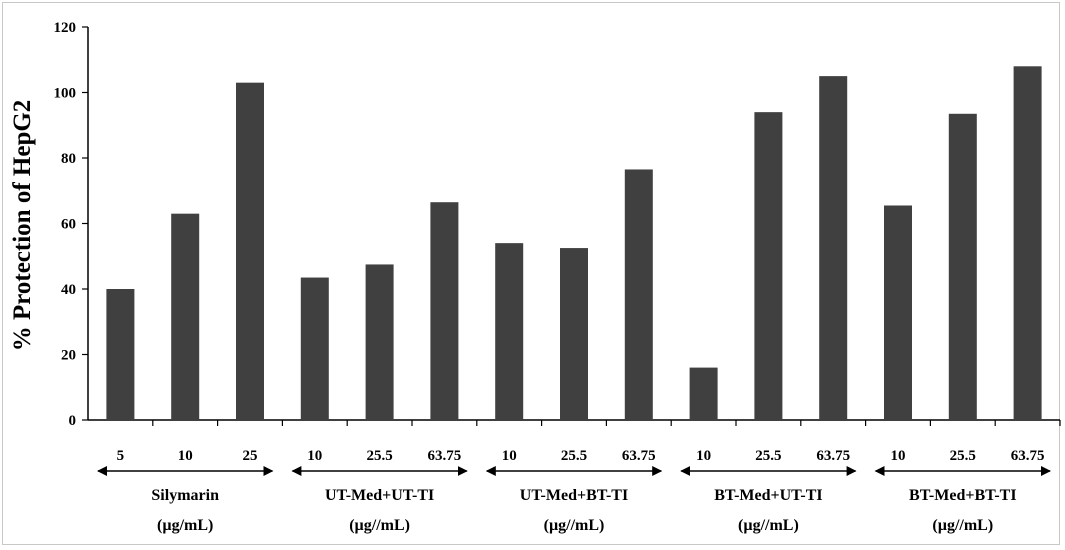 The image size is (1065, 550). I want to click on x-category-label: 25, so click(250, 456).